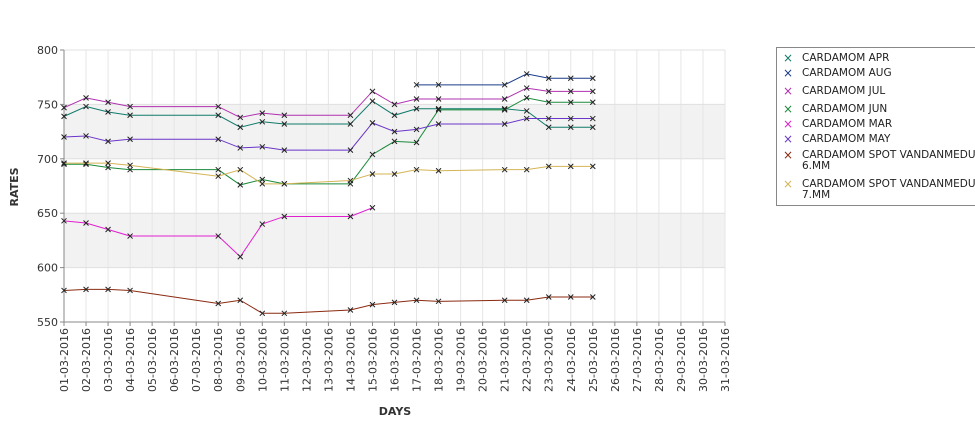  What do you see at coordinates (350, 360) in the screenshot?
I see `x-tick-label: 14-03-2016` at bounding box center [350, 360].